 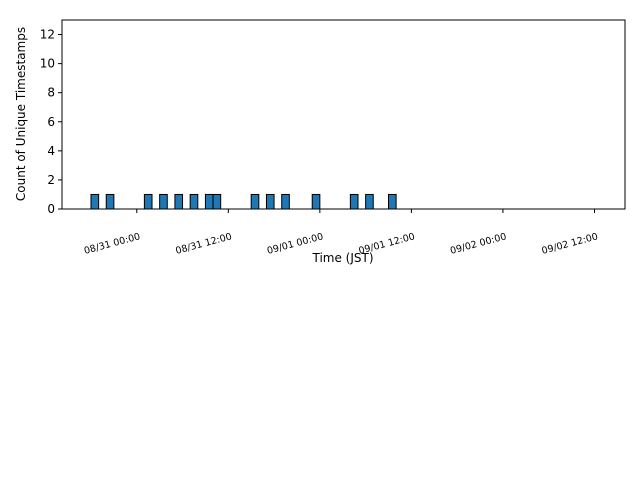 What do you see at coordinates (21, 114) in the screenshot?
I see `y-axis-label: Count of Unique Timestamps` at bounding box center [21, 114].